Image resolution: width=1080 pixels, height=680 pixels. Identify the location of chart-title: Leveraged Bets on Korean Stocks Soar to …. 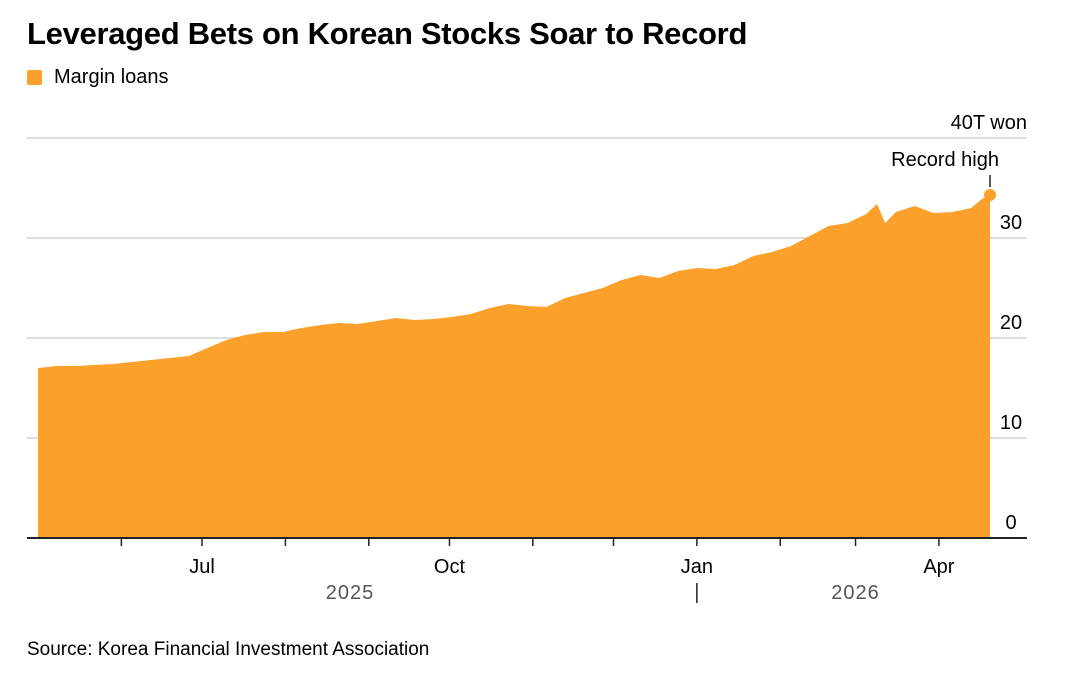
(387, 33).